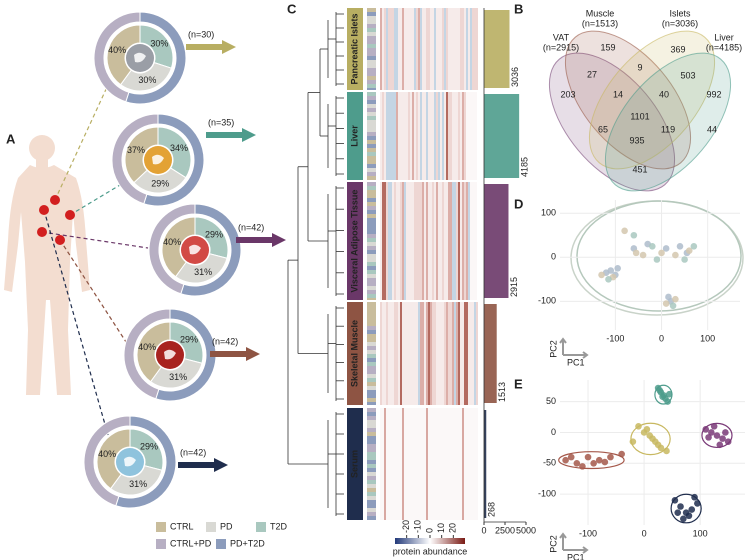 The height and width of the screenshot is (560, 748). Describe the element at coordinates (717, 435) in the screenshot. I see `cluster-ellipse` at that location.